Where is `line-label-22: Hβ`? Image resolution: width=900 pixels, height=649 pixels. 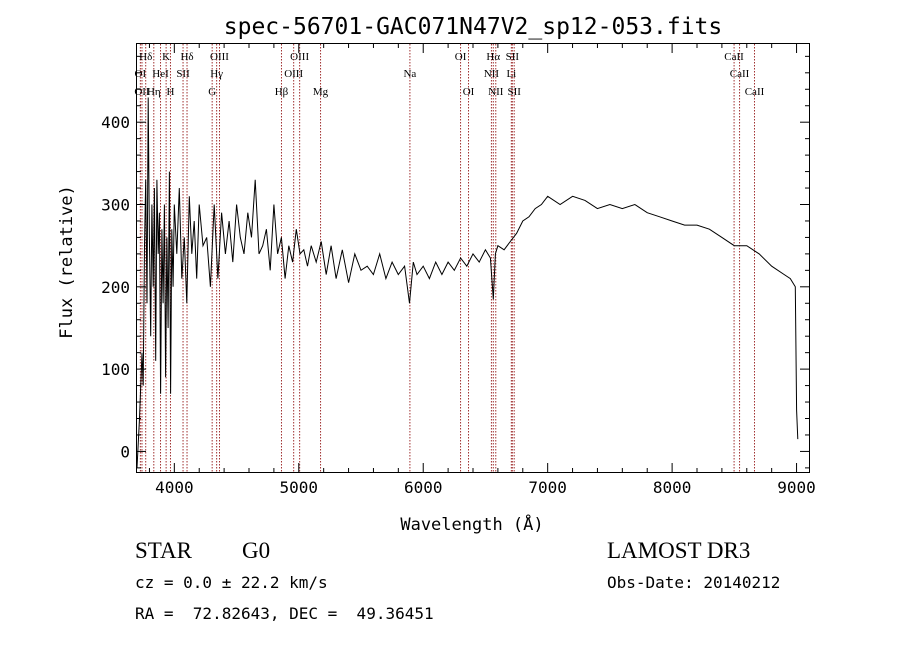
line-label-22: Hβ is located at coordinates (282, 92).